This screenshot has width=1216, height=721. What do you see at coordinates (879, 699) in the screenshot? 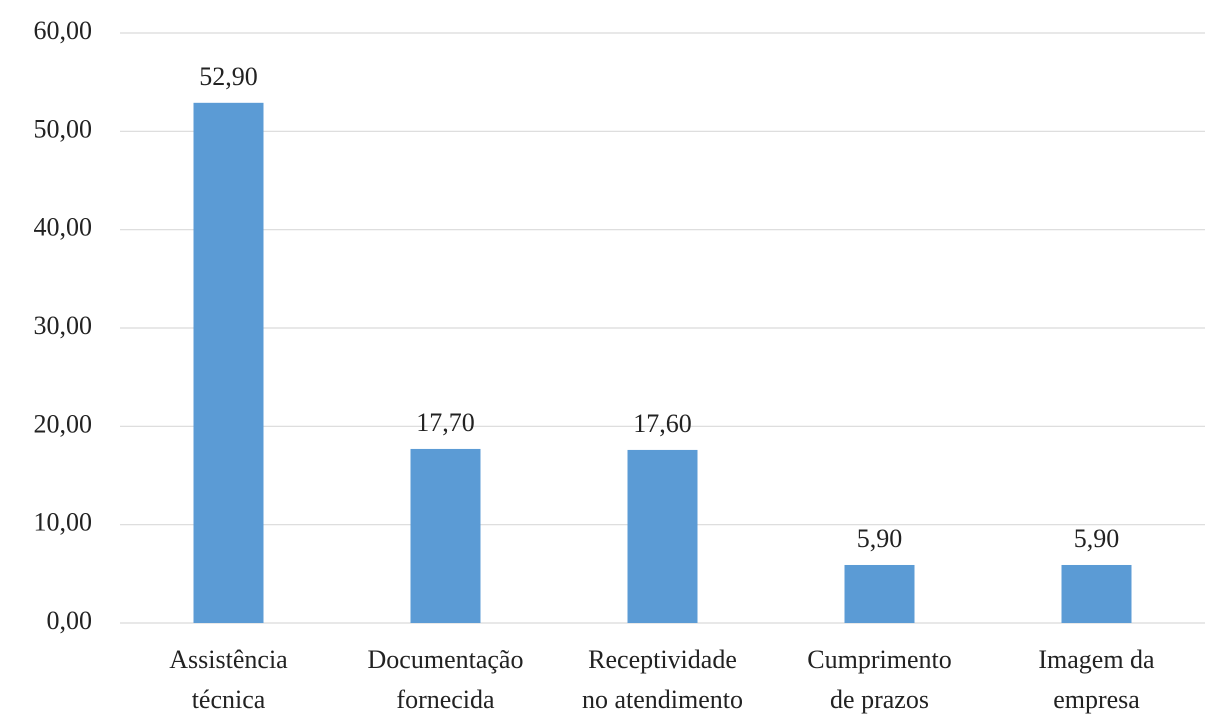
I see `x-category-label: de prazos` at bounding box center [879, 699].